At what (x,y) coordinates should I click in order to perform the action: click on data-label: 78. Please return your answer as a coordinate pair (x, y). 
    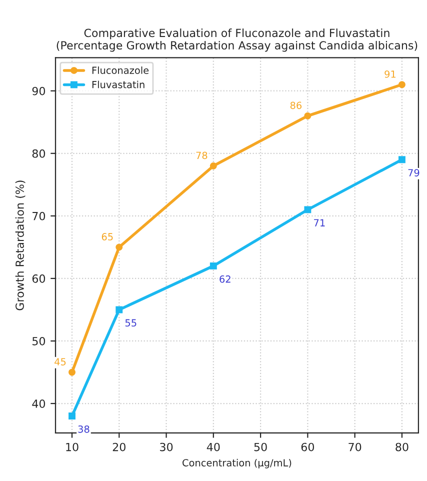
    Looking at the image, I should click on (202, 156).